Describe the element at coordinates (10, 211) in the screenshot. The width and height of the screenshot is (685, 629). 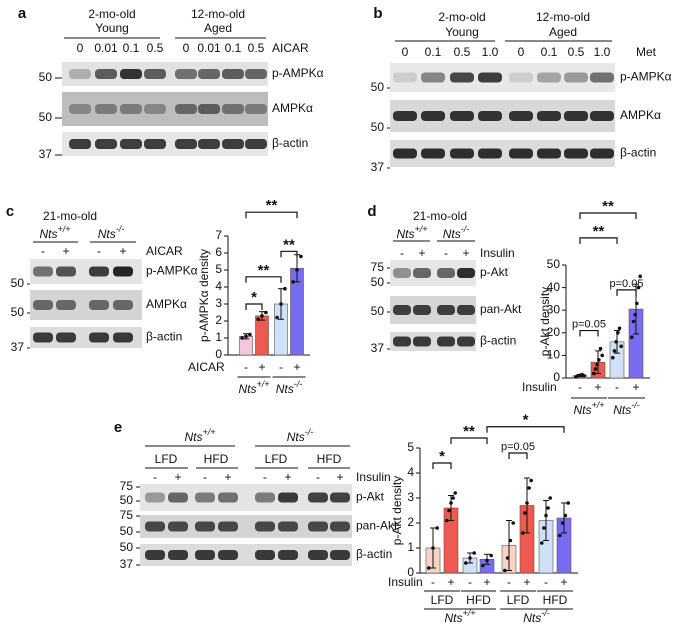
I see `panel-letter: c` at that location.